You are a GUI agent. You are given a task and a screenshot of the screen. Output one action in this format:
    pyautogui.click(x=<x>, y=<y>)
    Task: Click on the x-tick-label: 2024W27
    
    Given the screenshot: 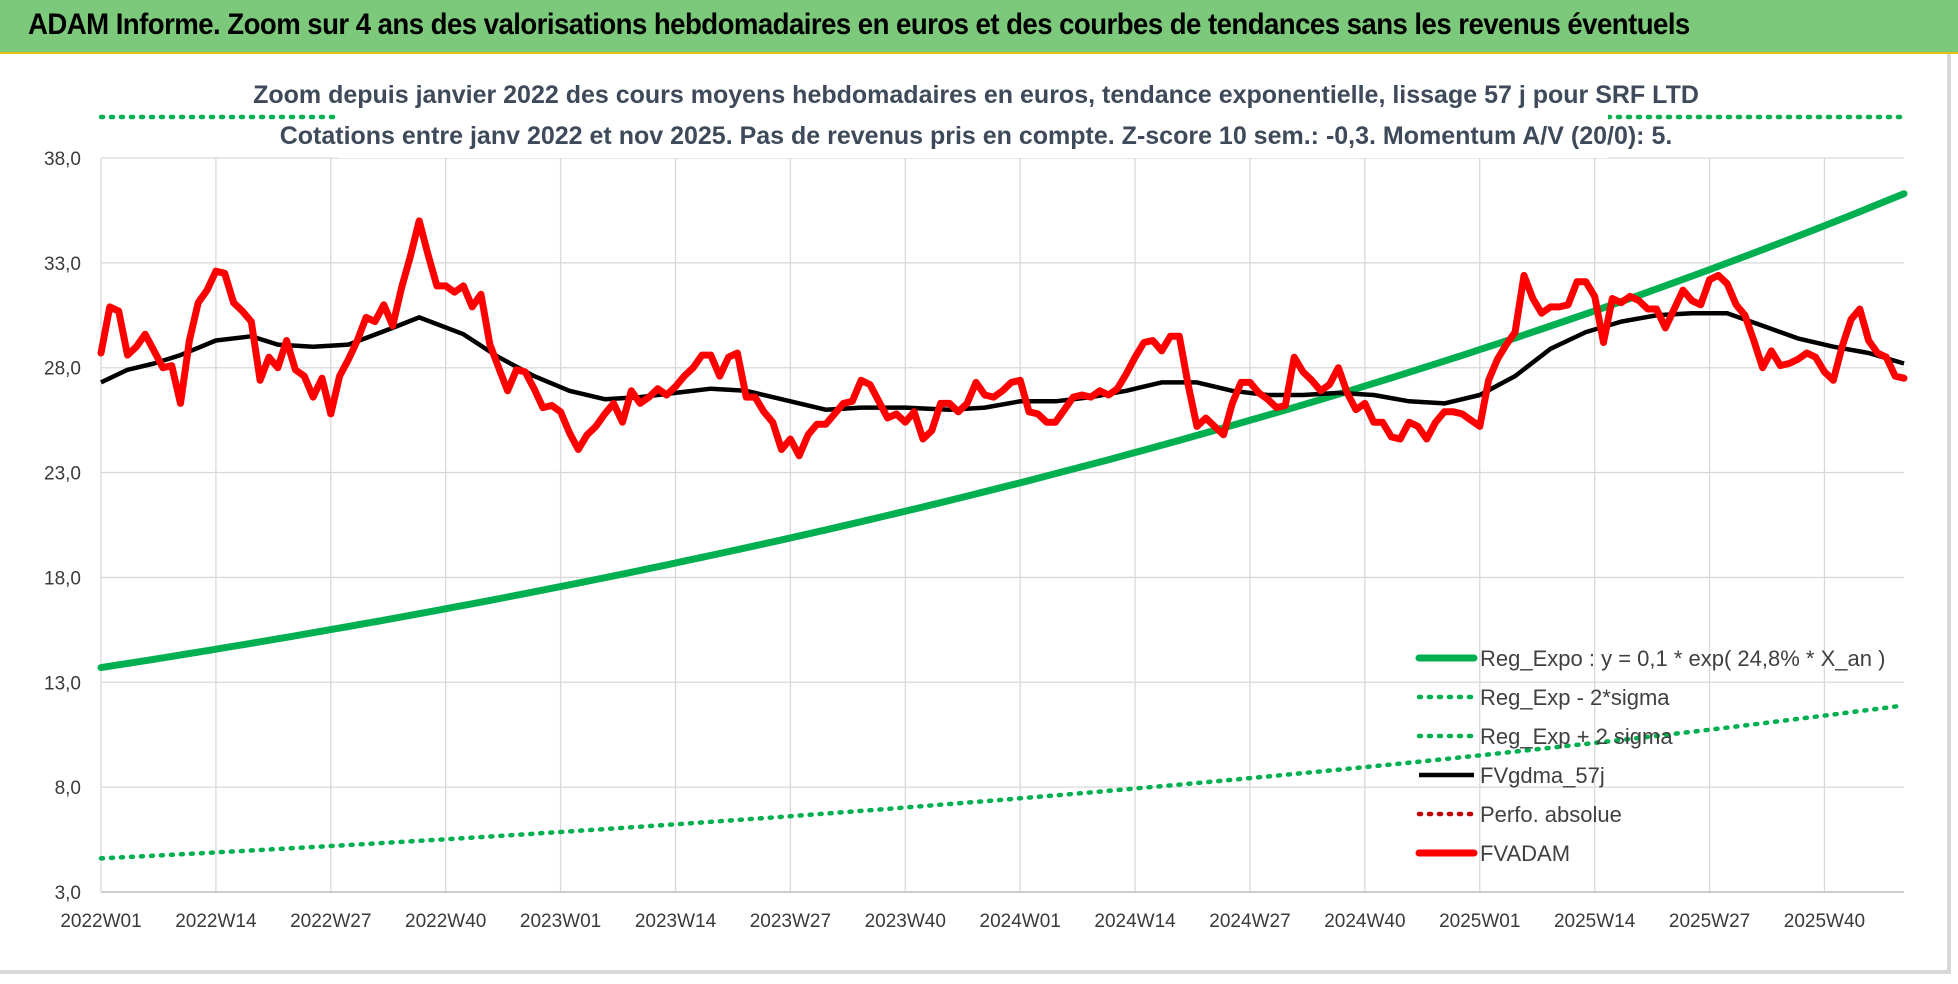 What is the action you would take?
    pyautogui.click(x=1249, y=921)
    